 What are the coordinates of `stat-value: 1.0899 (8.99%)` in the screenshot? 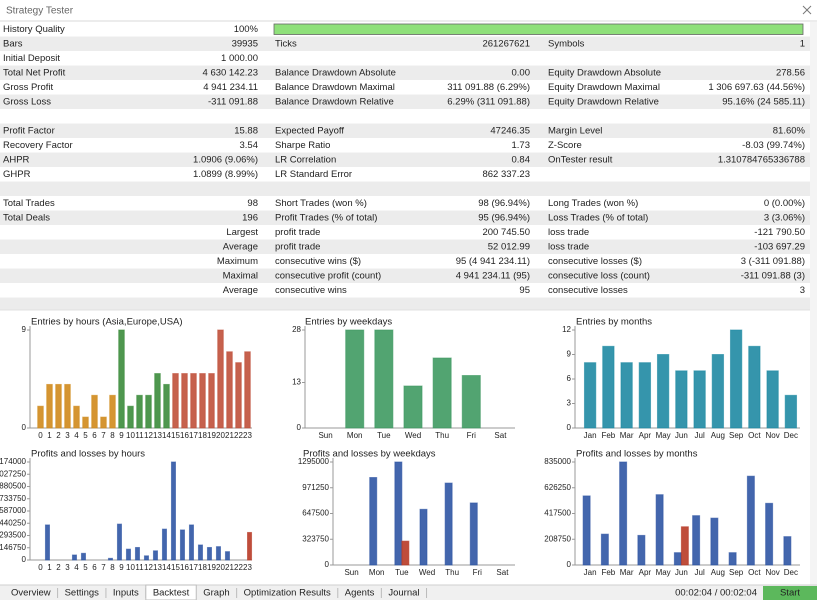 It's located at (225, 174).